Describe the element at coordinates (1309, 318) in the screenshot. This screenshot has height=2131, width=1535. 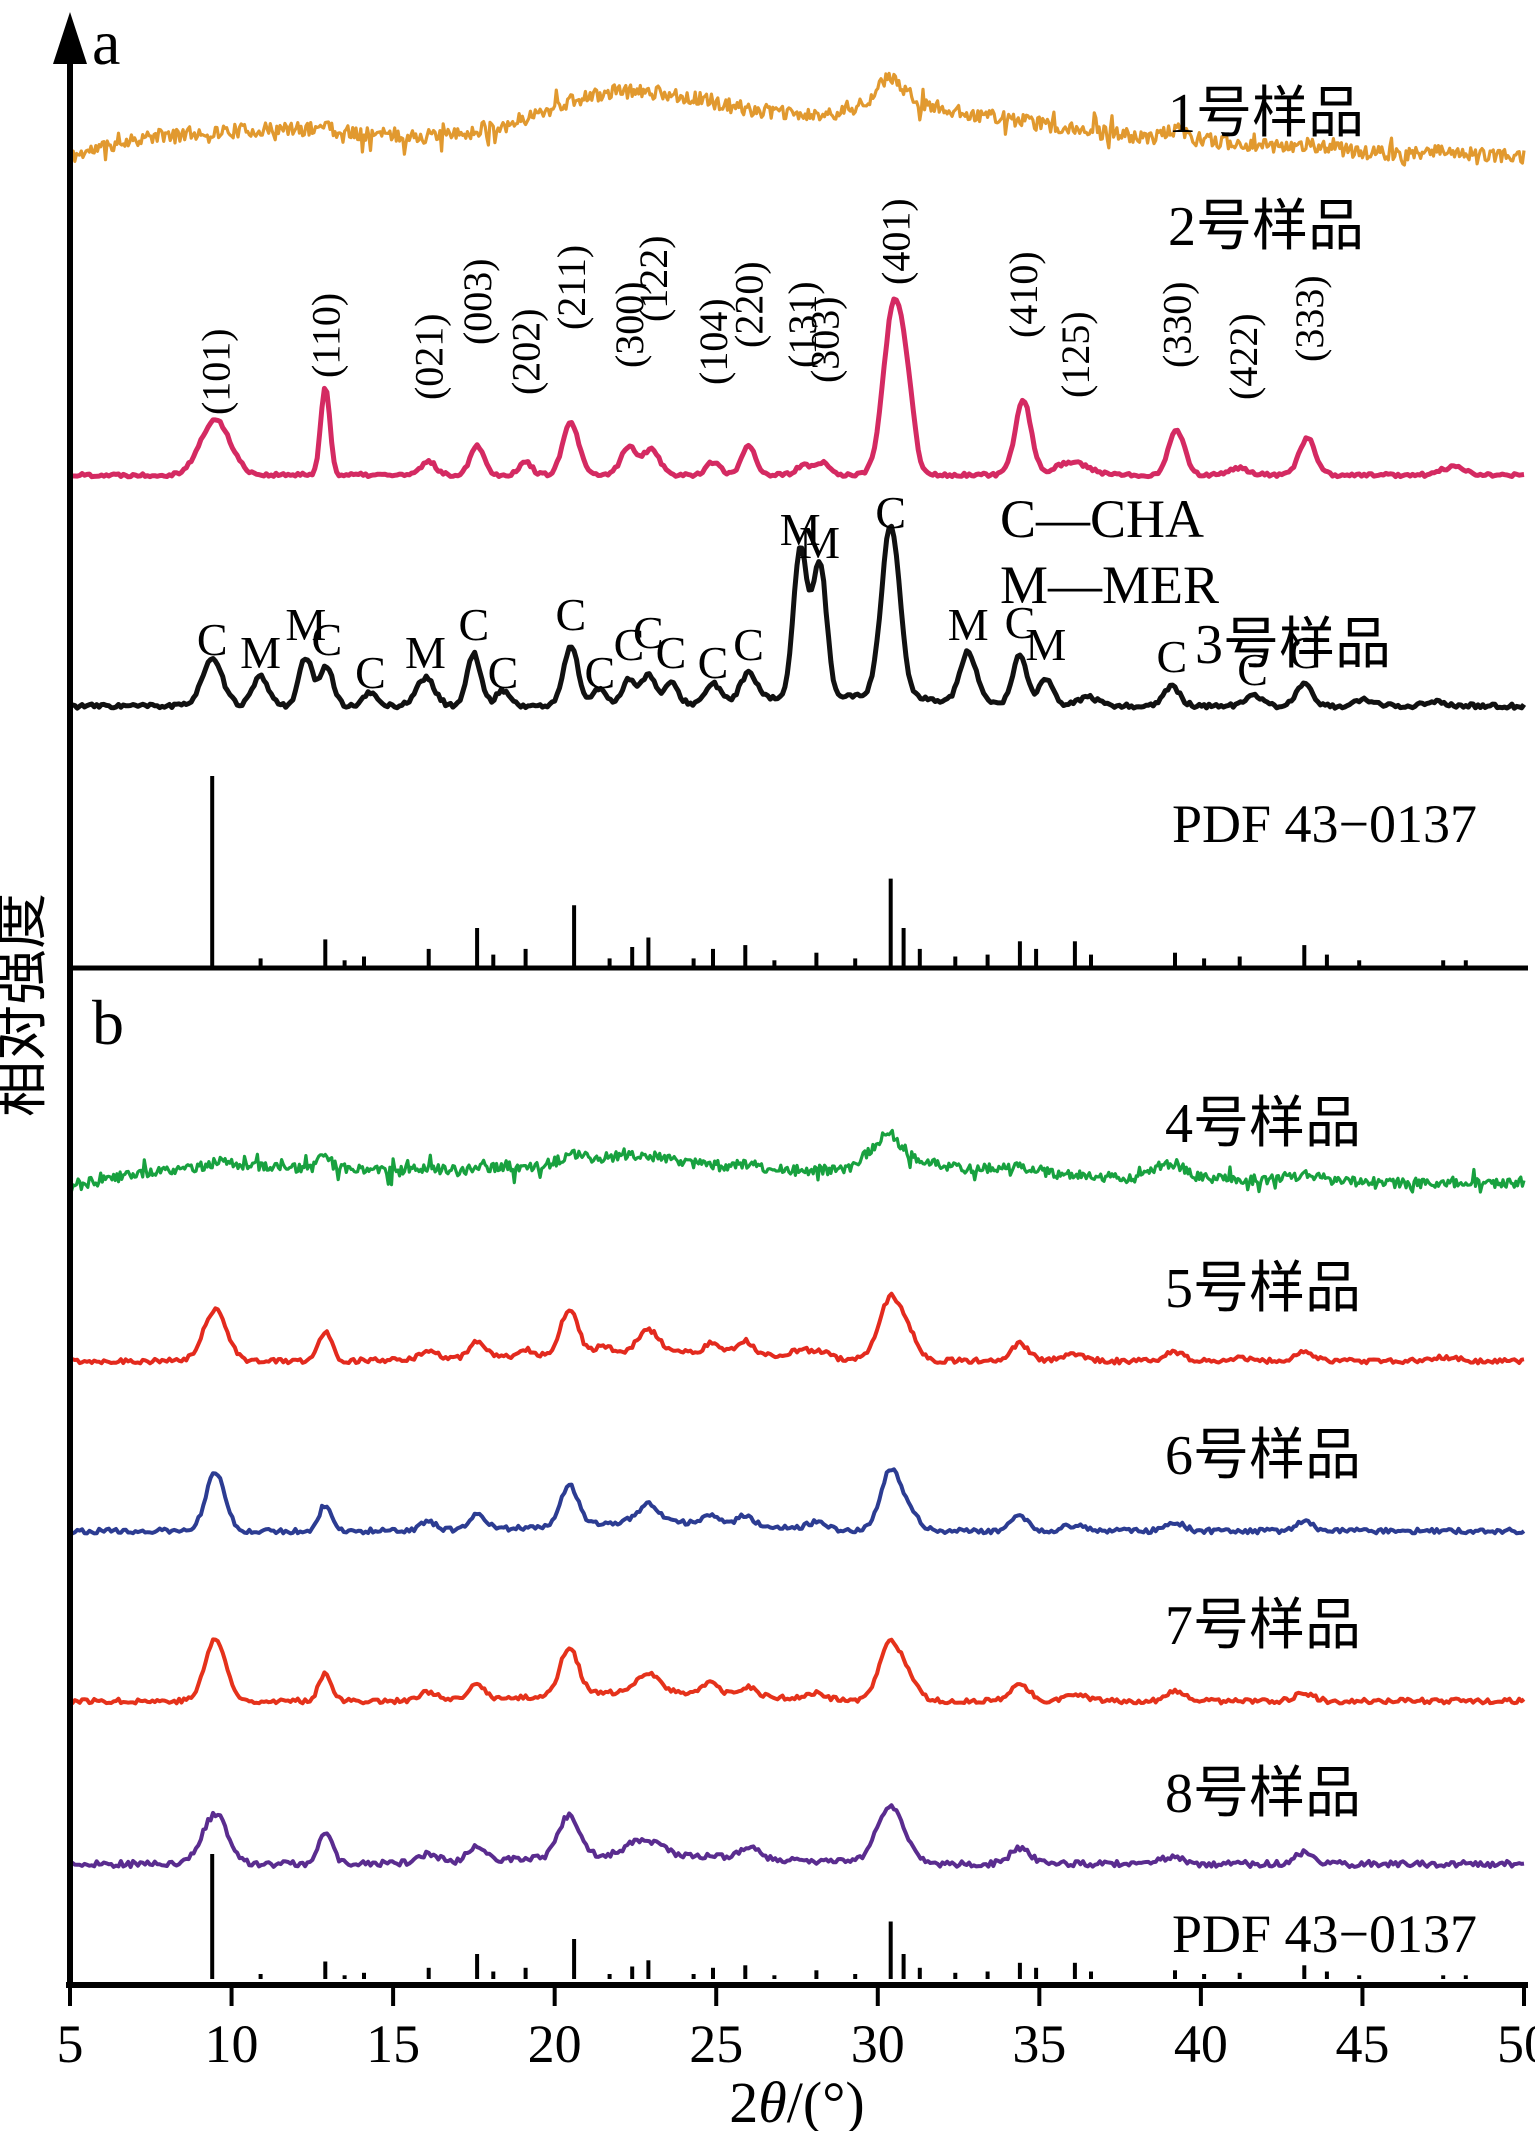
I see `miller-index-label: (333)` at that location.